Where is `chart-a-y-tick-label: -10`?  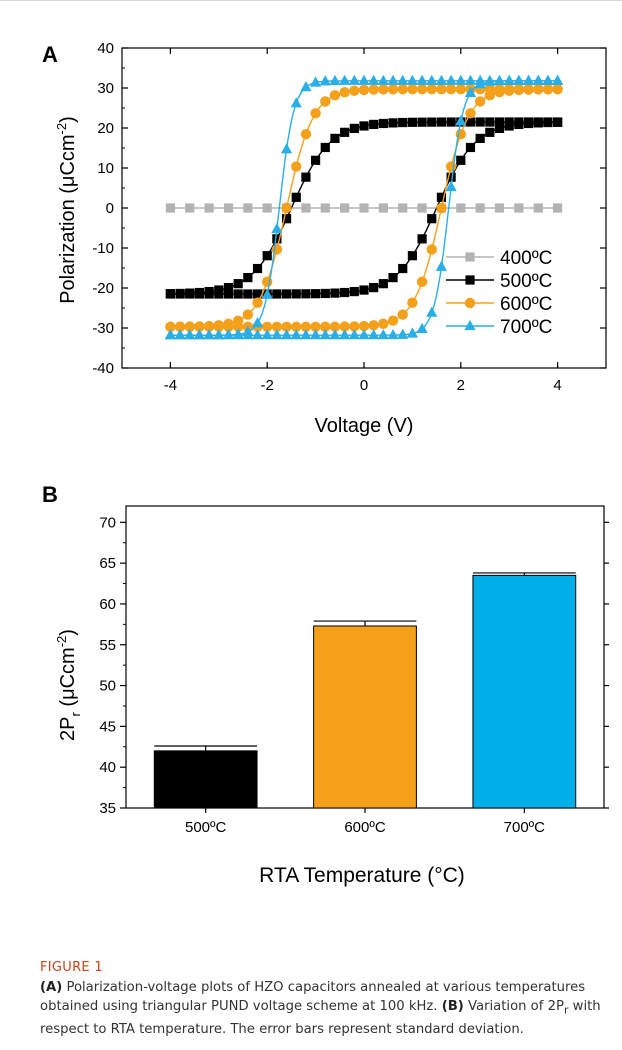 chart-a-y-tick-label: -10 is located at coordinates (103, 248).